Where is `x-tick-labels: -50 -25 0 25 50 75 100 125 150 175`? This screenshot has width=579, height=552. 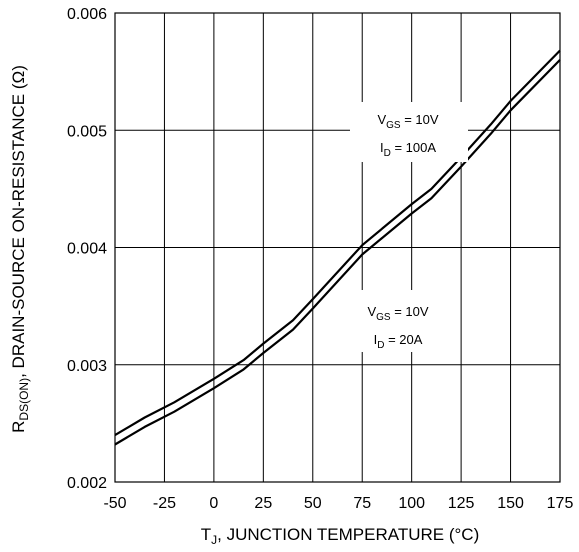 x-tick-labels: -50 -25 0 25 50 75 100 125 150 175 is located at coordinates (338, 503).